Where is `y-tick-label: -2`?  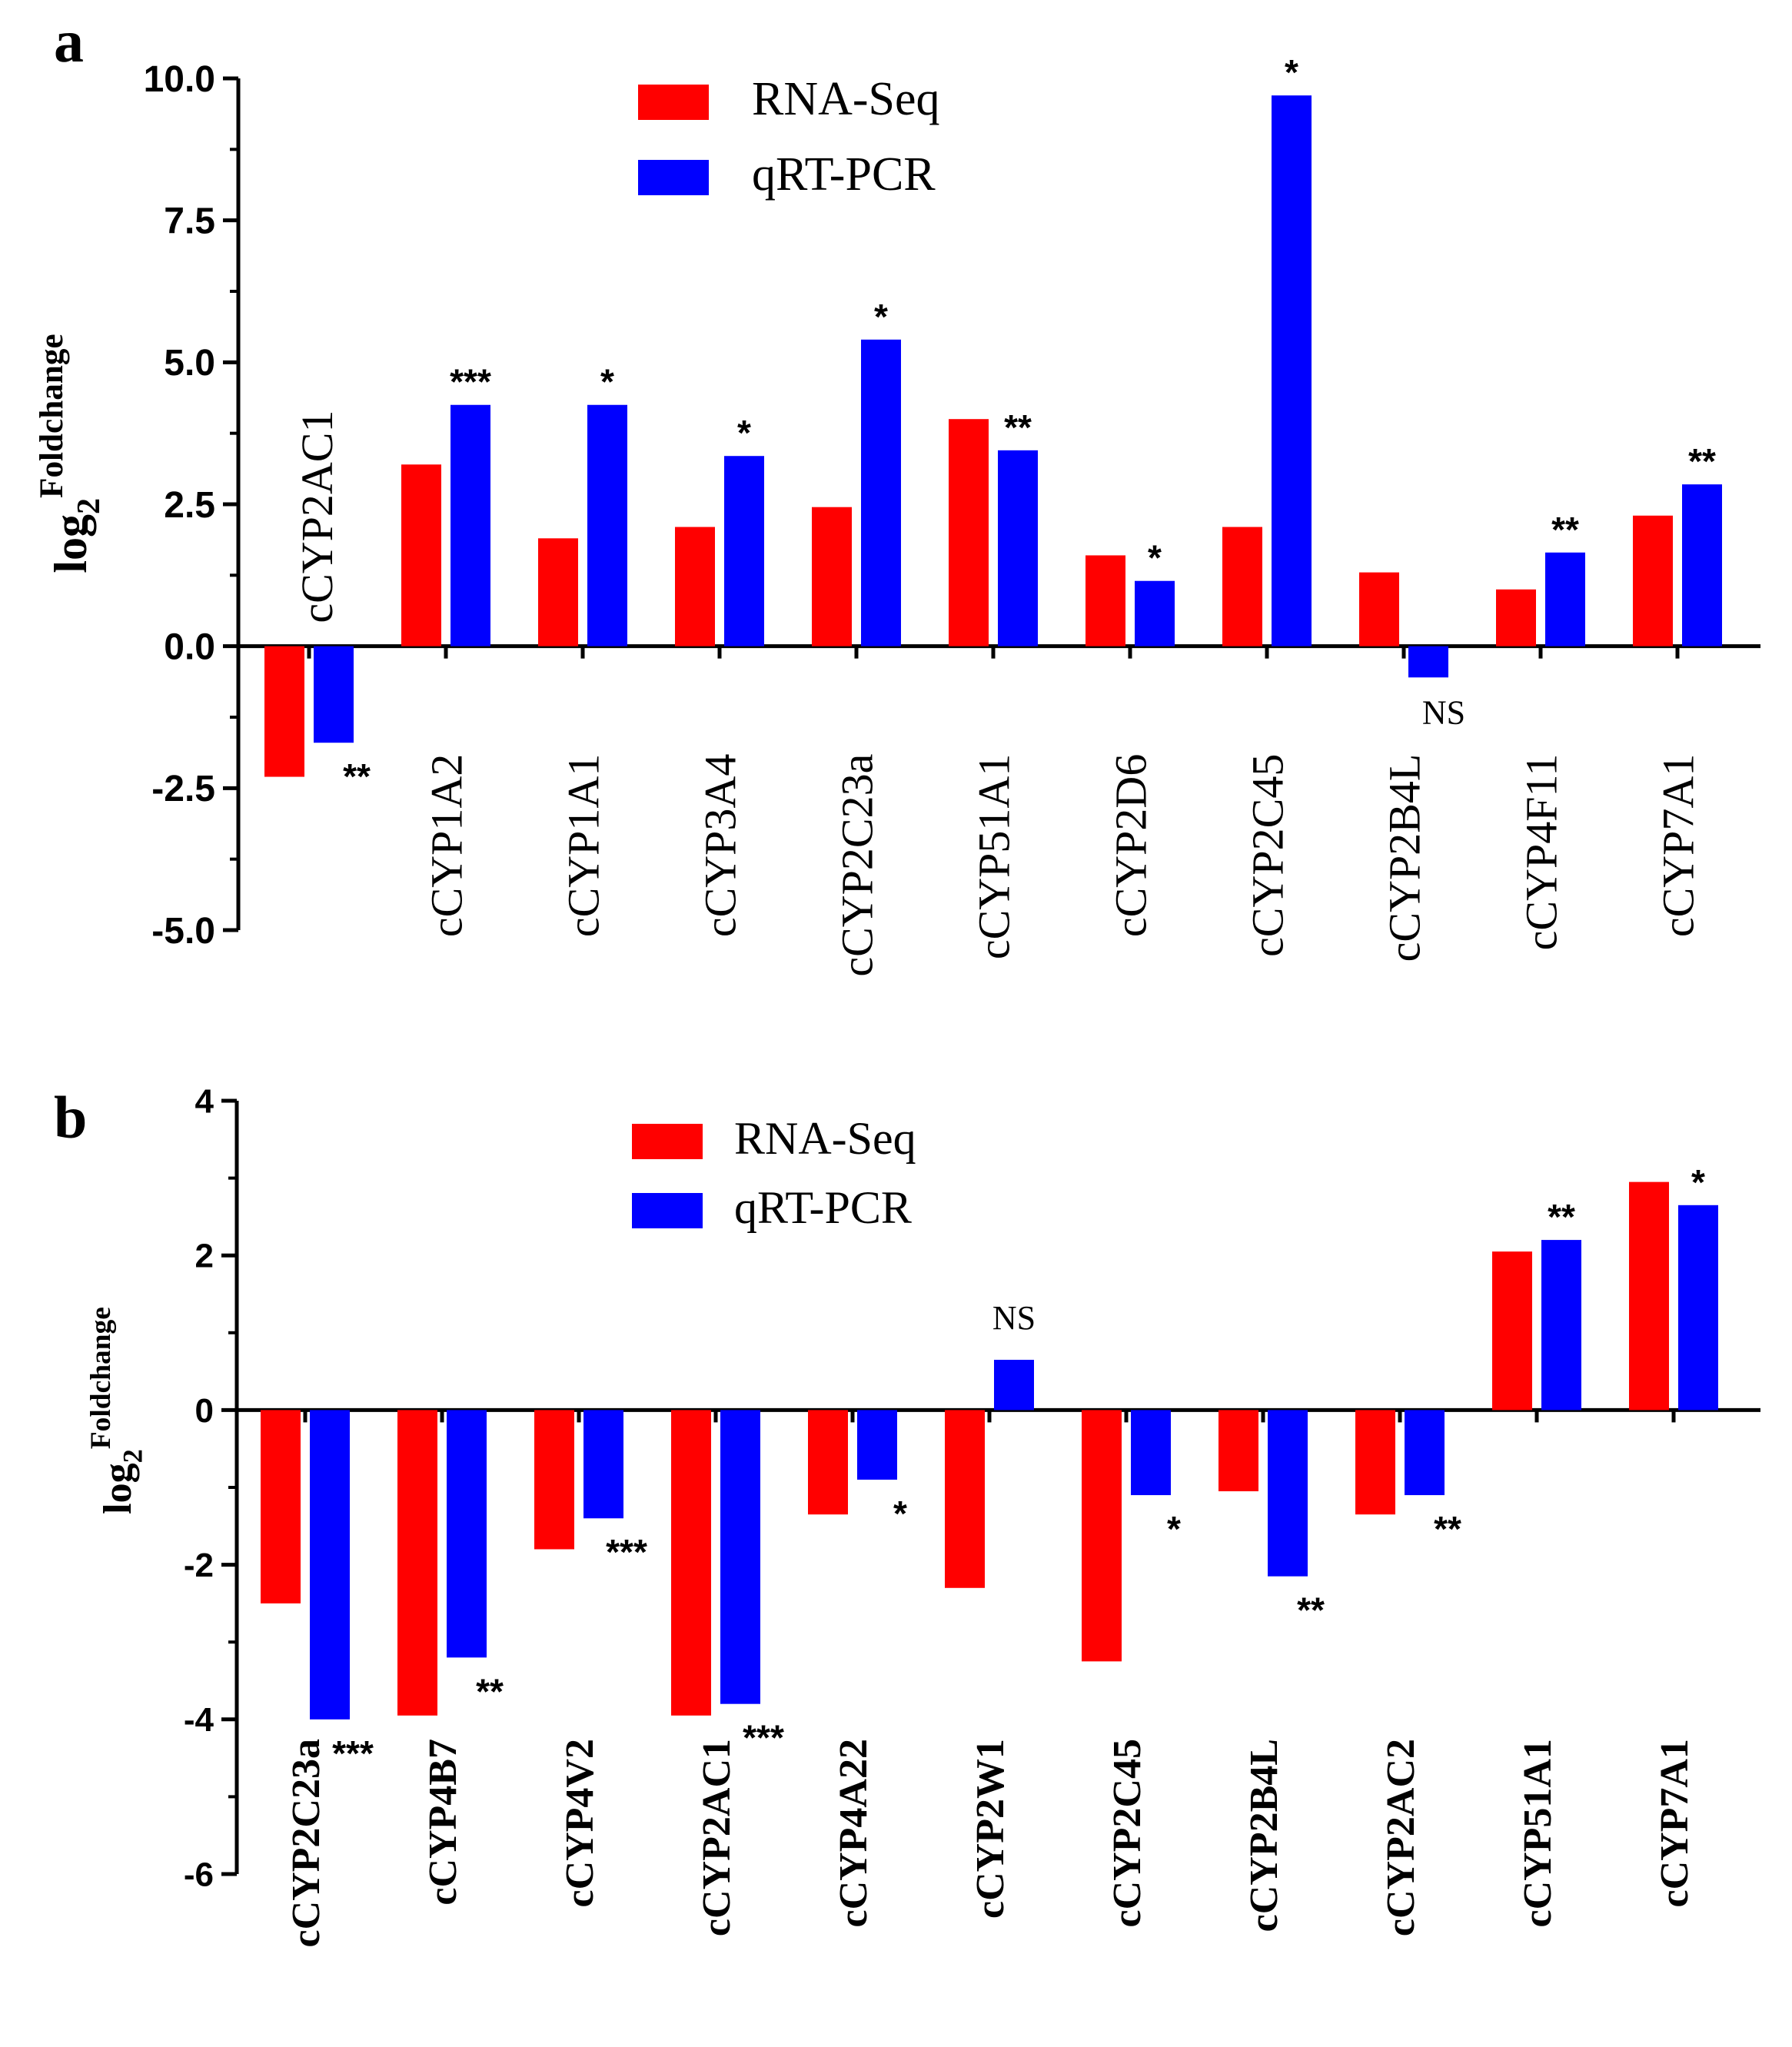 y-tick-label: -2 is located at coordinates (199, 1565).